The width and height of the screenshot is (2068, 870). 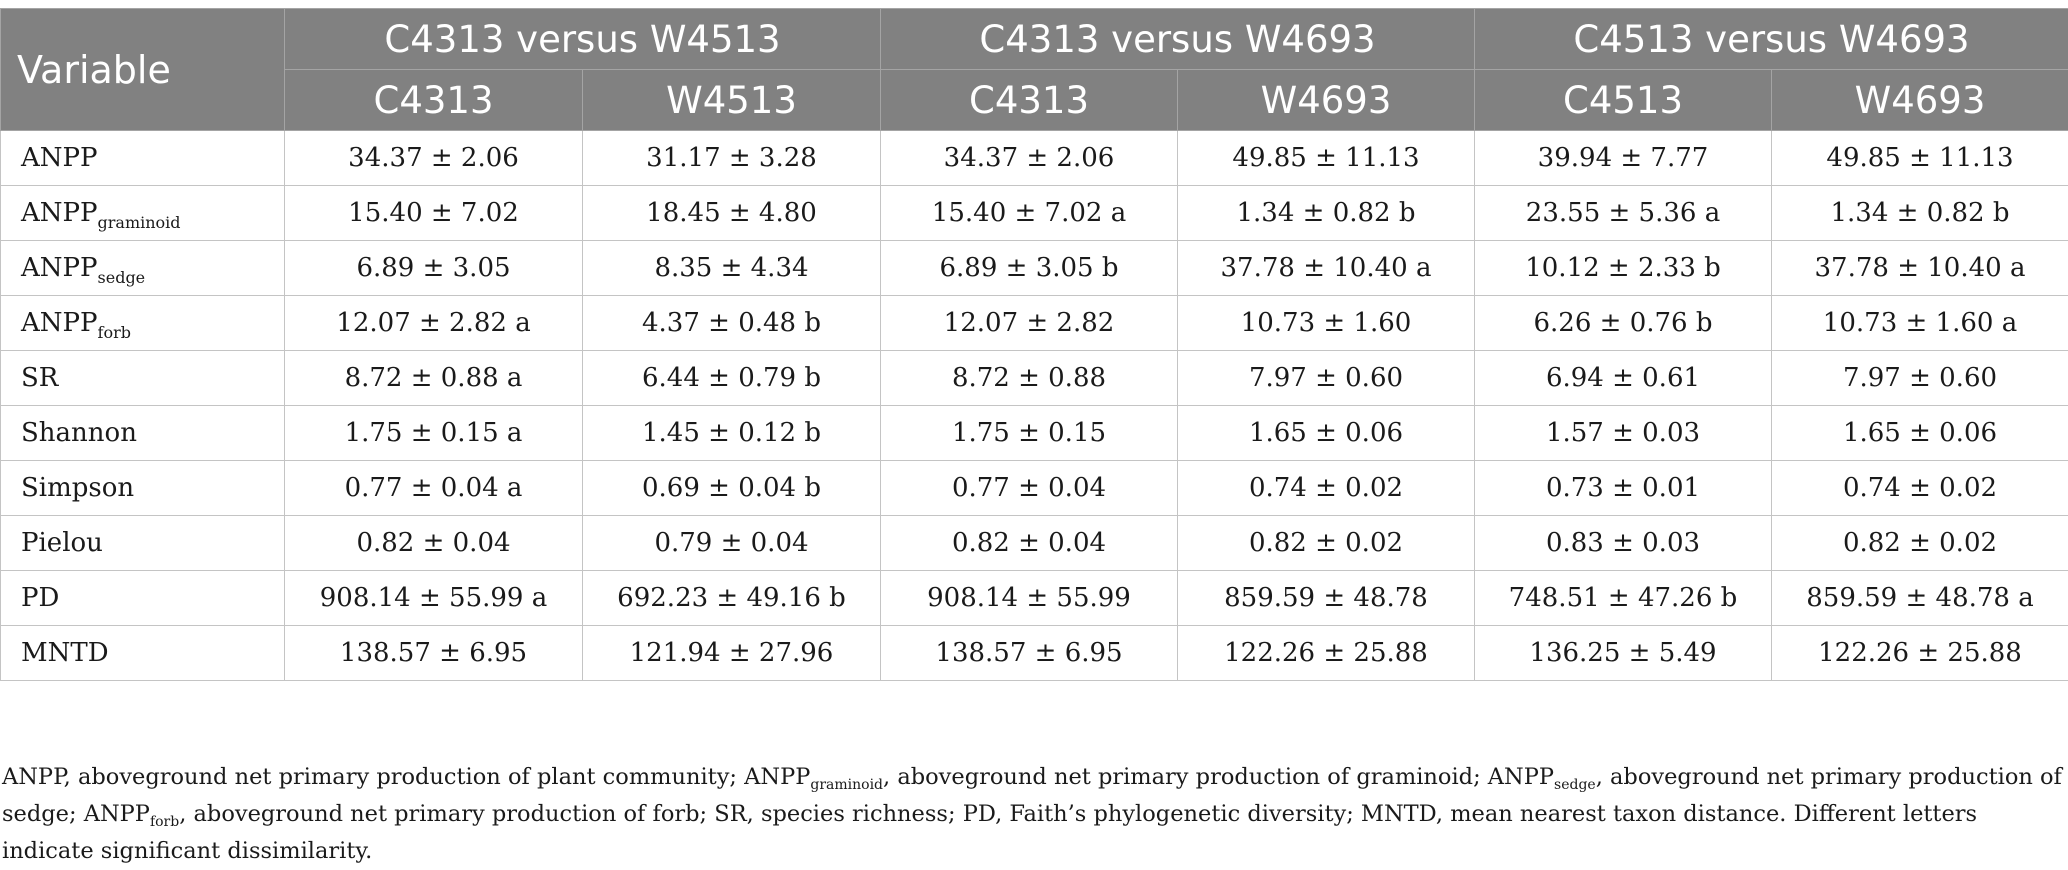 I want to click on value-cell: 859.59 ± 48.78, so click(x=1326, y=598).